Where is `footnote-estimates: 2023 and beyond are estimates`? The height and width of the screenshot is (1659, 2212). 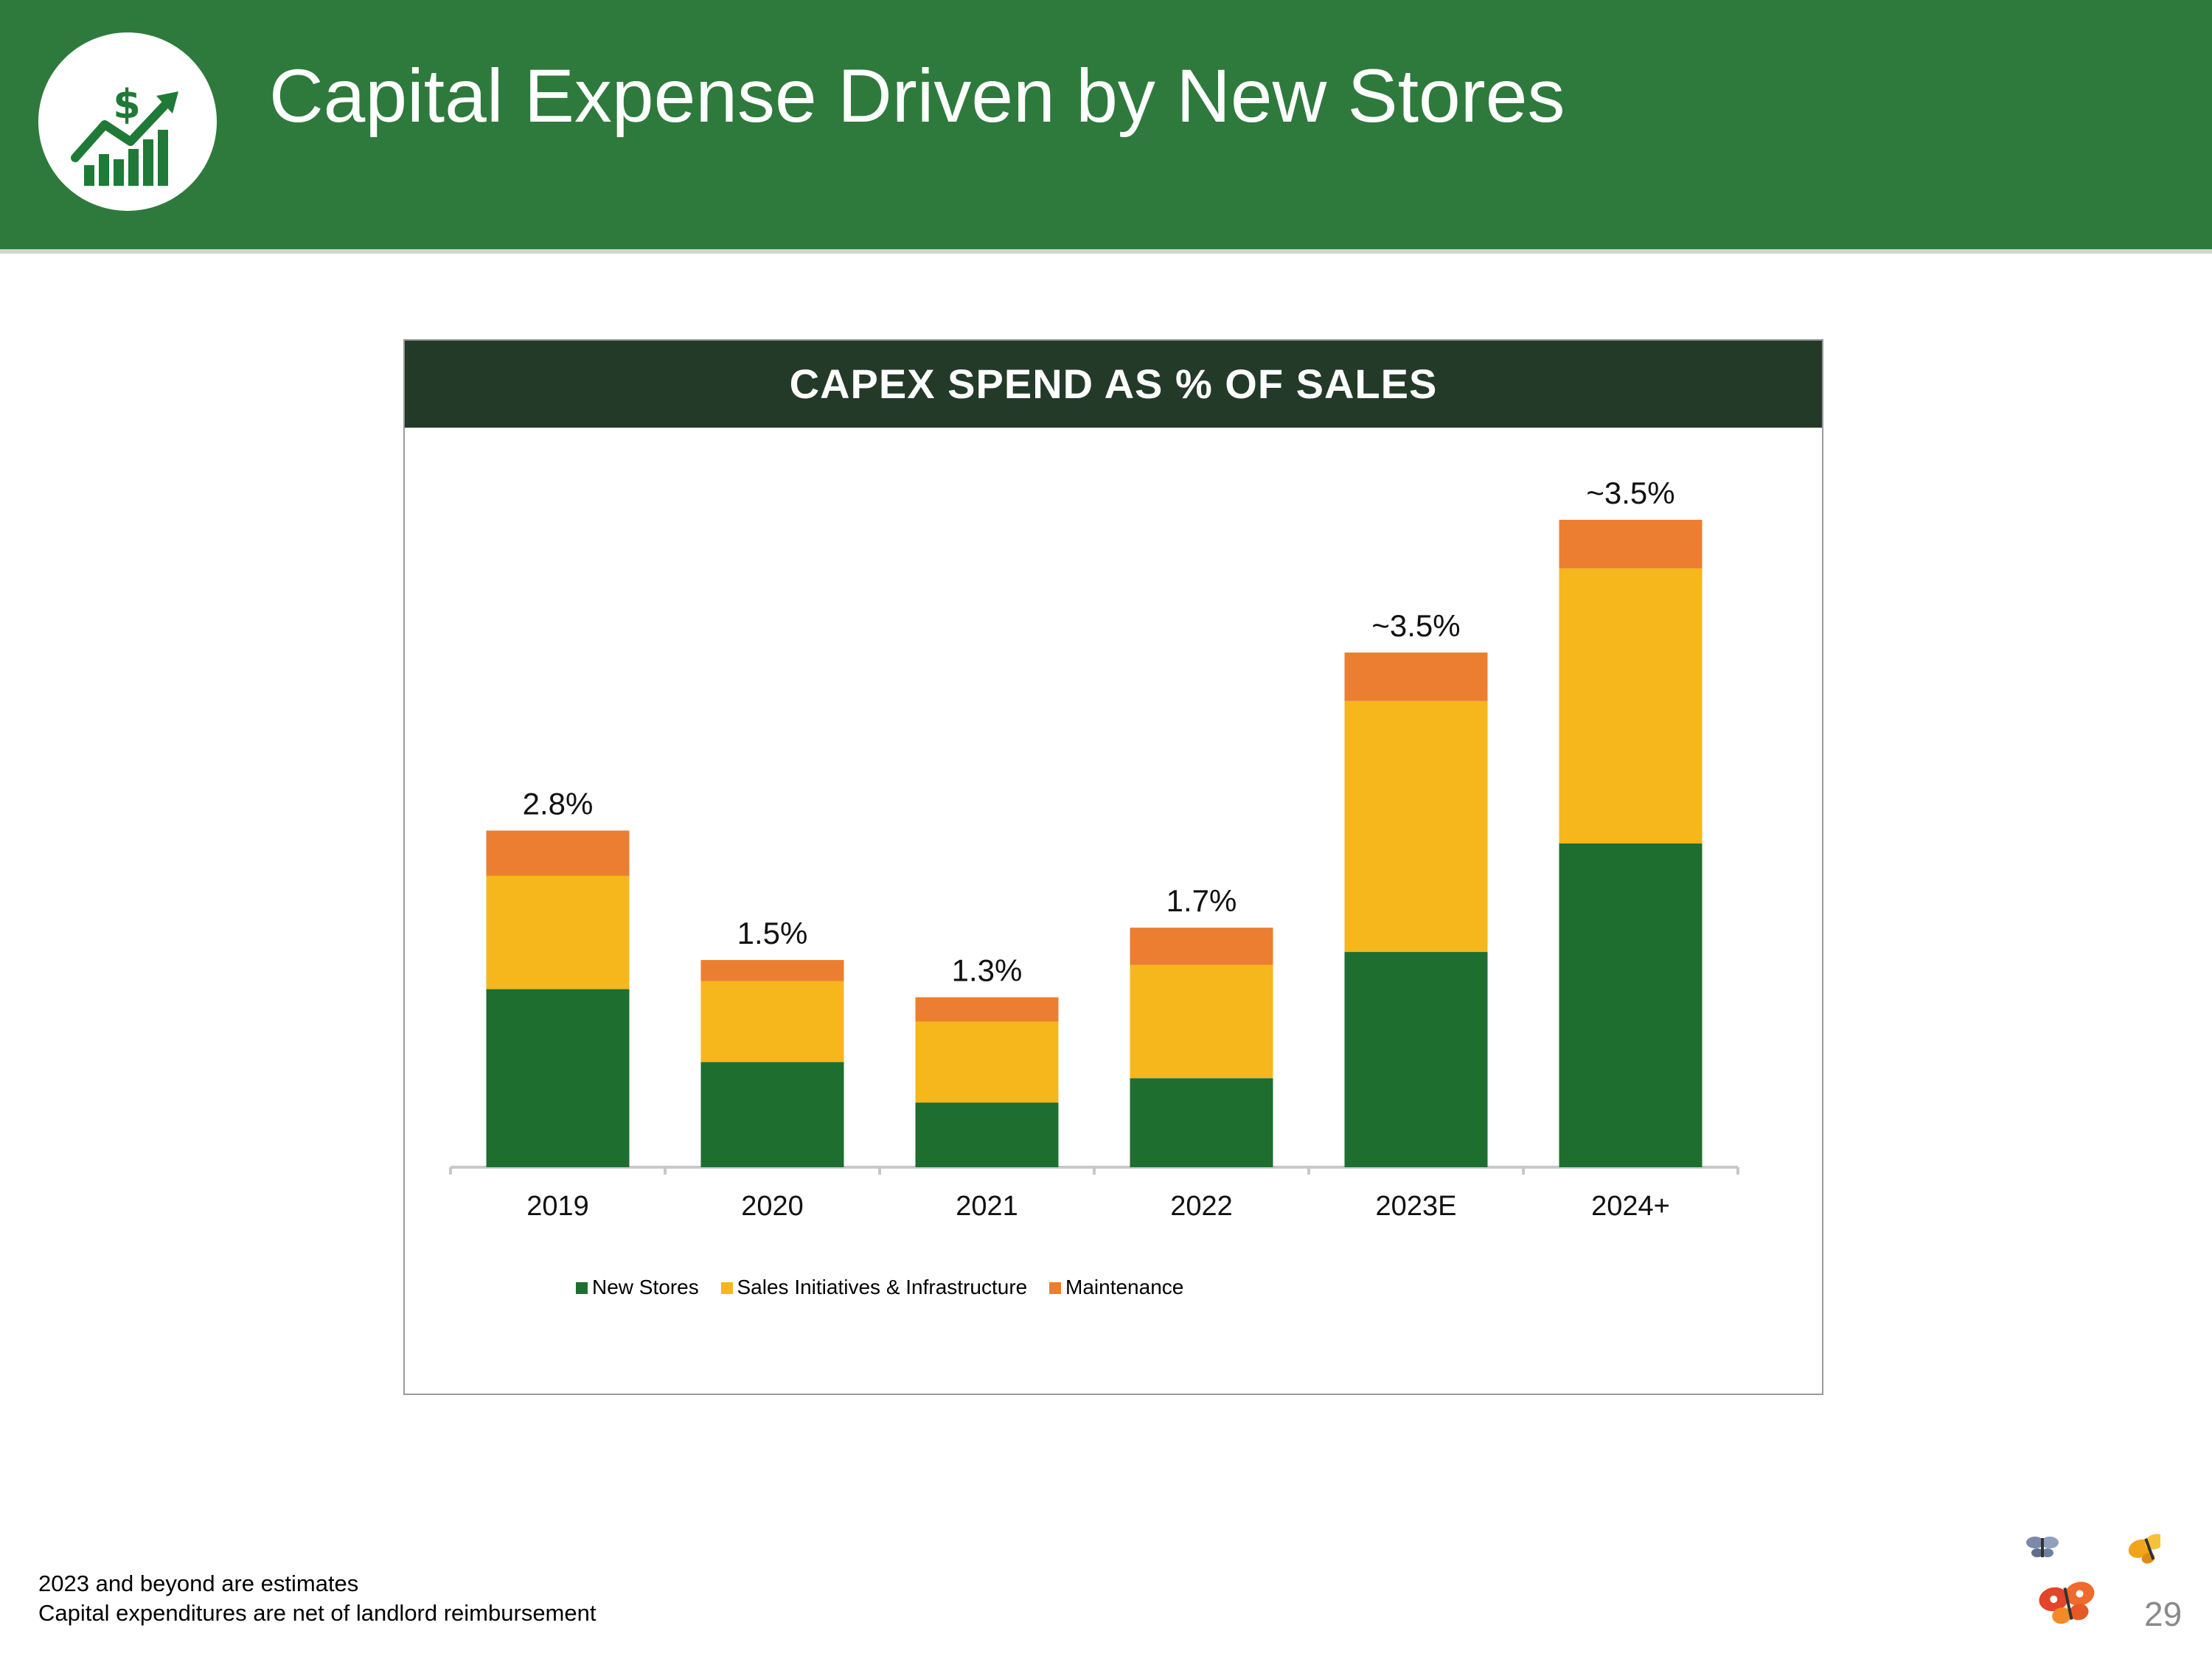
footnote-estimates: 2023 and beyond are estimates is located at coordinates (198, 1583).